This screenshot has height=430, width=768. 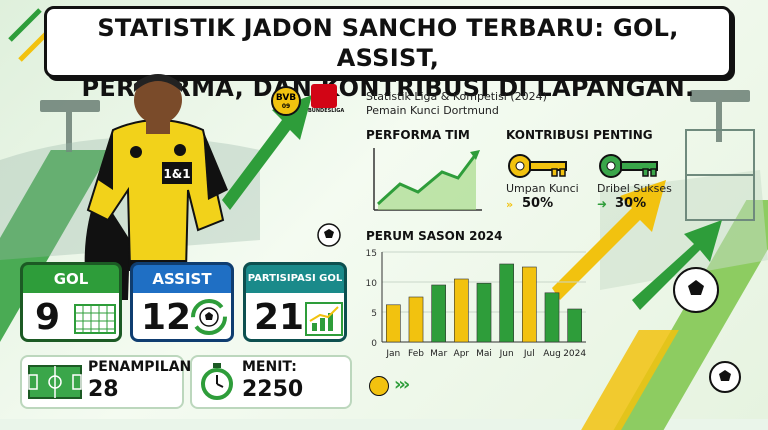 What do you see at coordinates (95, 319) in the screenshot?
I see `goal-net-icon` at bounding box center [95, 319].